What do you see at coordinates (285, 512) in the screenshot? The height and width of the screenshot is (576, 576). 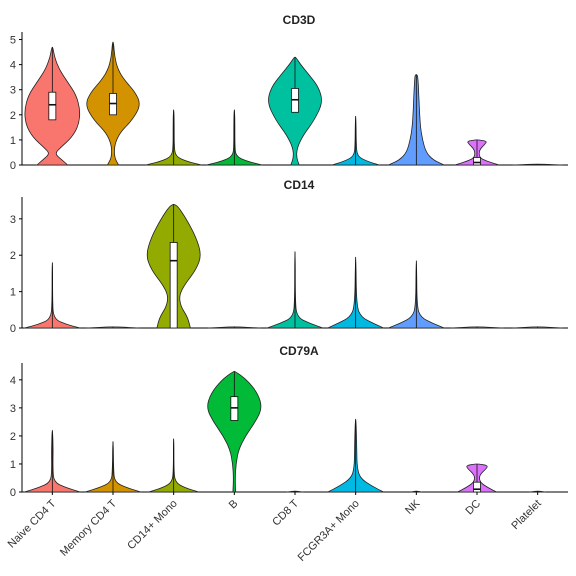 I see `x-tick-label-cd8-t: CD8 T` at bounding box center [285, 512].